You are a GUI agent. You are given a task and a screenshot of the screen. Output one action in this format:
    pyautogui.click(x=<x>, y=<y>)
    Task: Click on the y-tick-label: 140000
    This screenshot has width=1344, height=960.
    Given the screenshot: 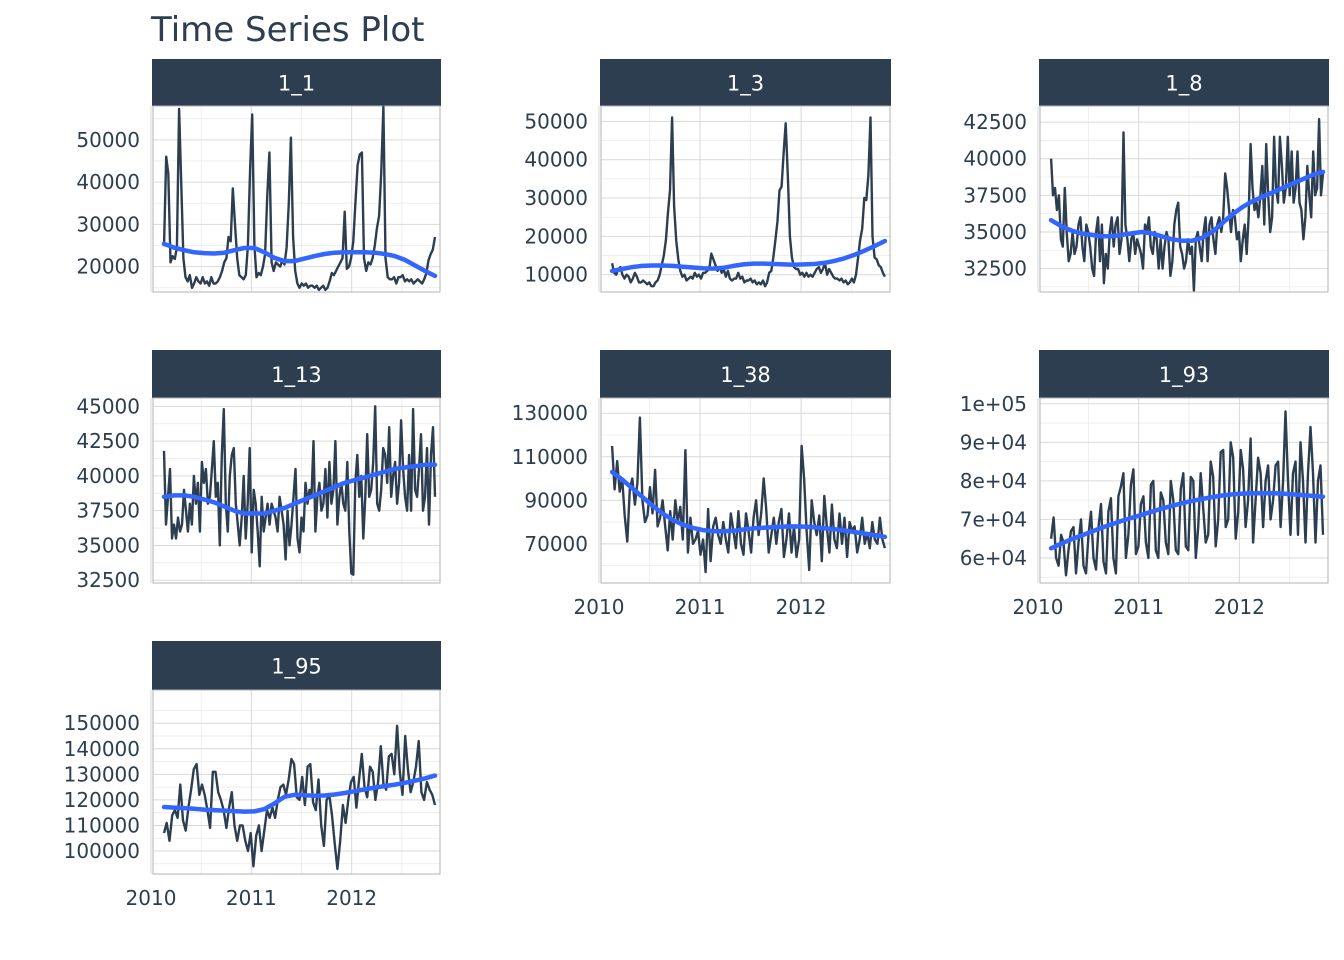 What is the action you would take?
    pyautogui.click(x=102, y=749)
    